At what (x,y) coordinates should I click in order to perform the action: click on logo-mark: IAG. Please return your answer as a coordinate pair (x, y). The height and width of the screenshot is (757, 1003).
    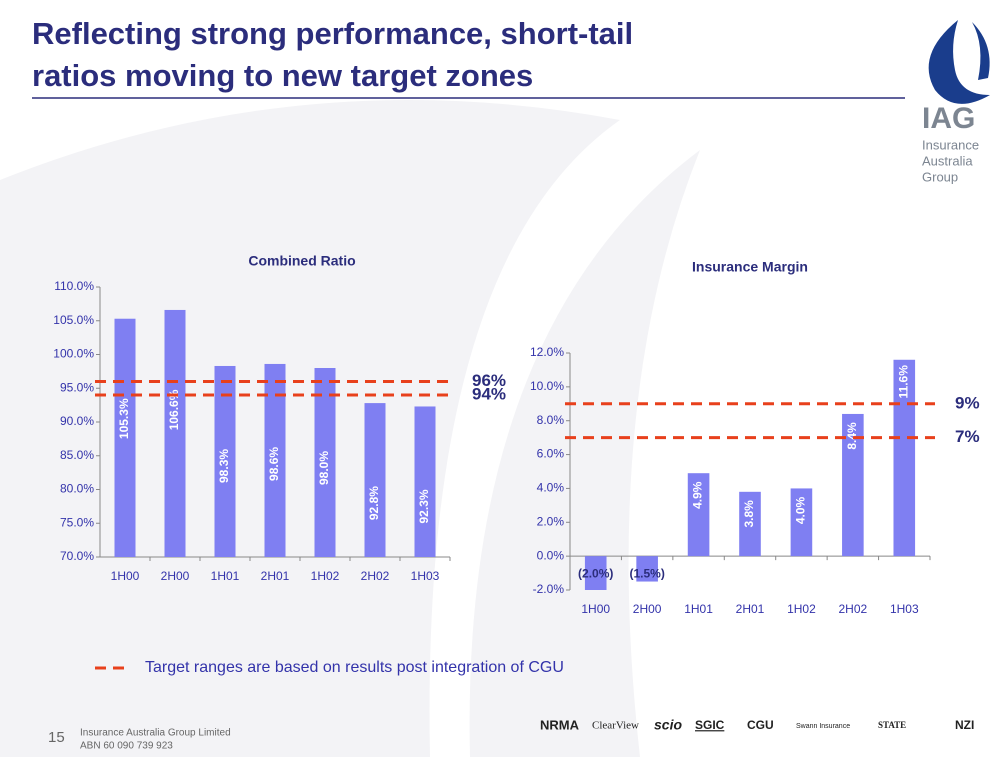
    Looking at the image, I should click on (948, 118).